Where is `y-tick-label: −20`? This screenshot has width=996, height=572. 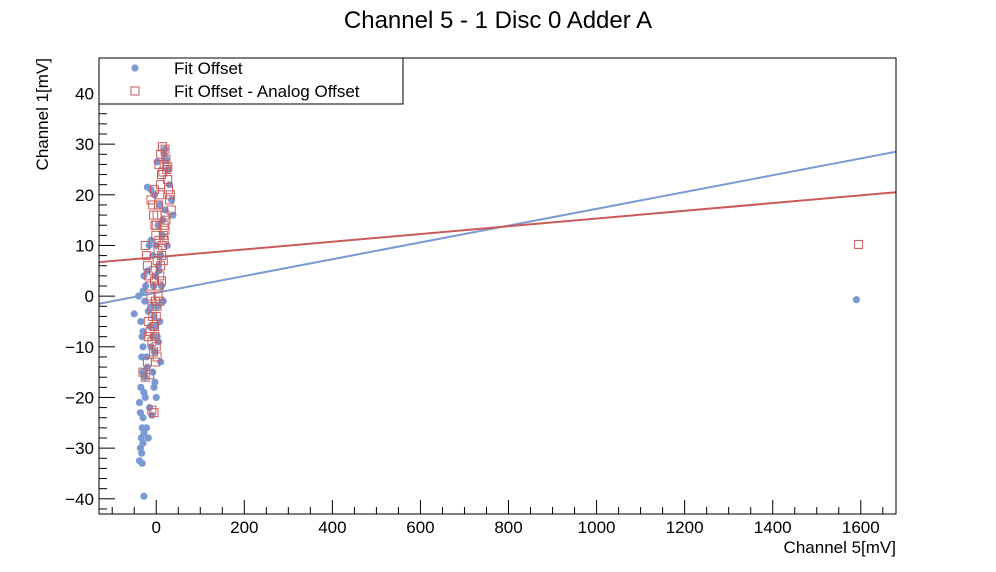 y-tick-label: −20 is located at coordinates (79, 397).